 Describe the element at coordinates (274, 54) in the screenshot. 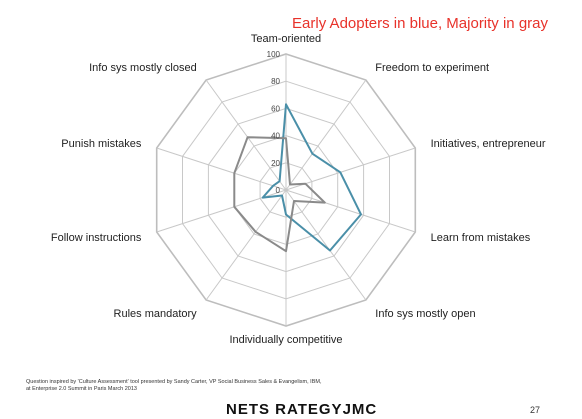

I see `tick-label: 100` at that location.